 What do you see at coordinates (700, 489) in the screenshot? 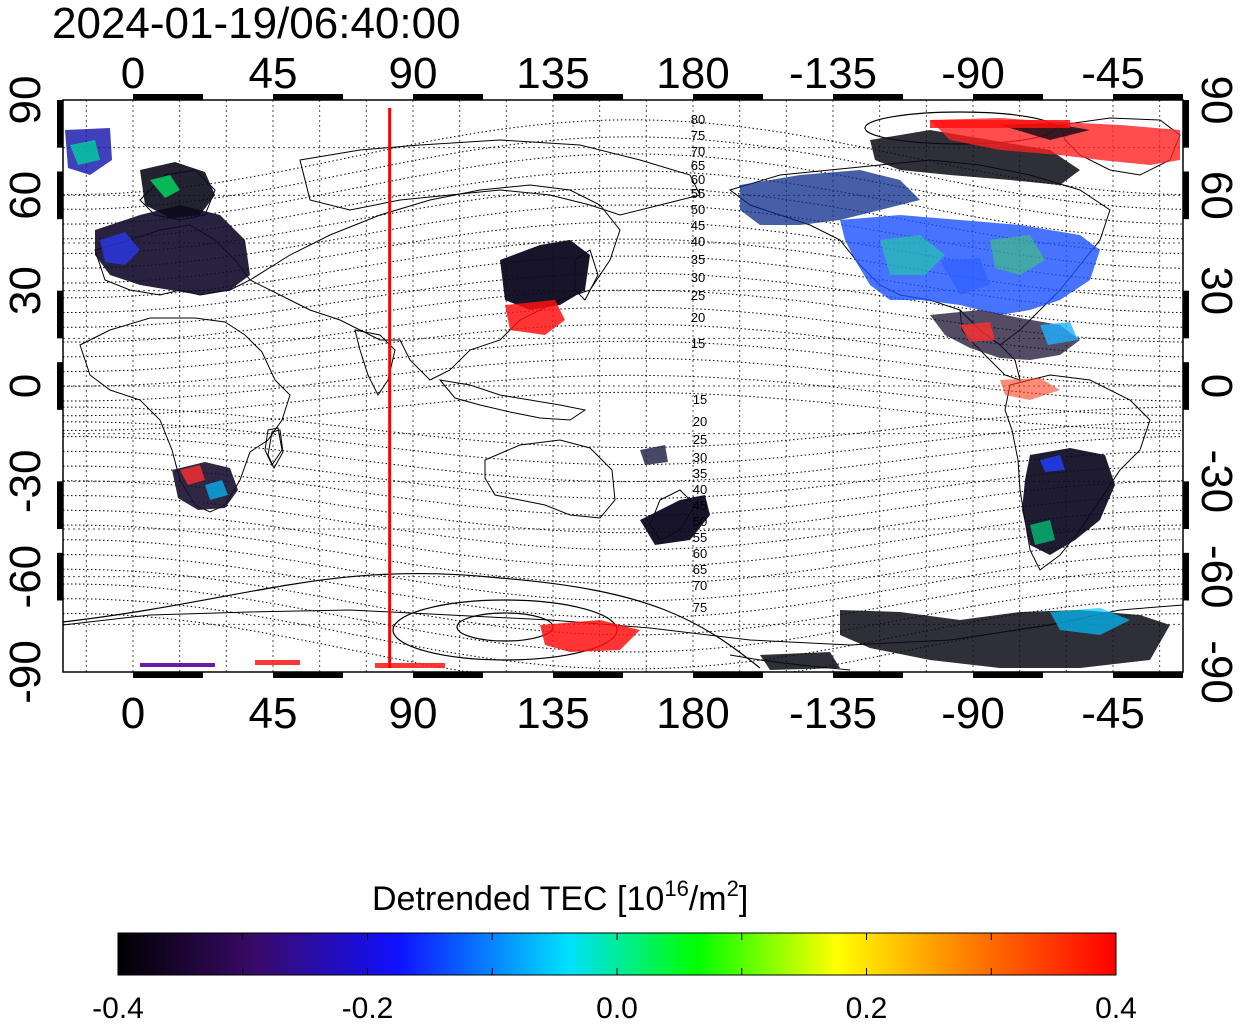
I see `contour-label-south: 40` at bounding box center [700, 489].